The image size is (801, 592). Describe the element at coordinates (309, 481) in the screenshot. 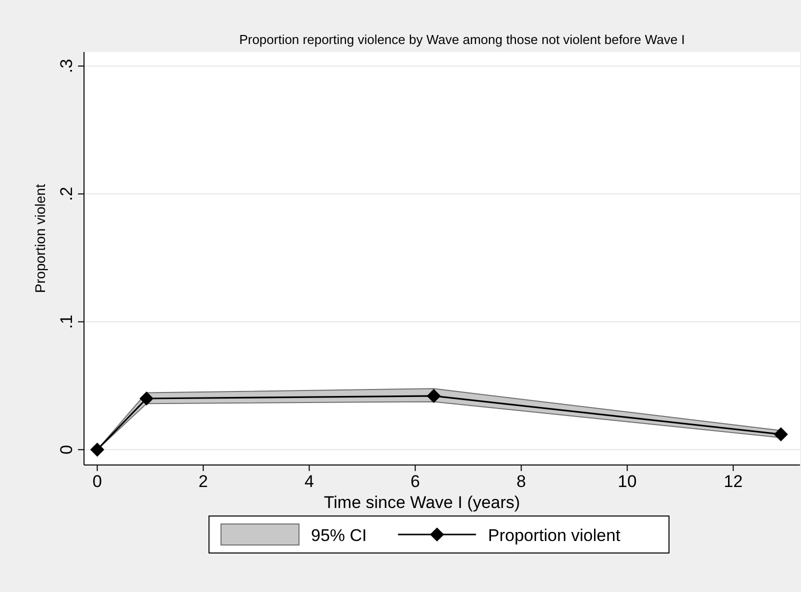

I see `x-tick-label: 4` at that location.